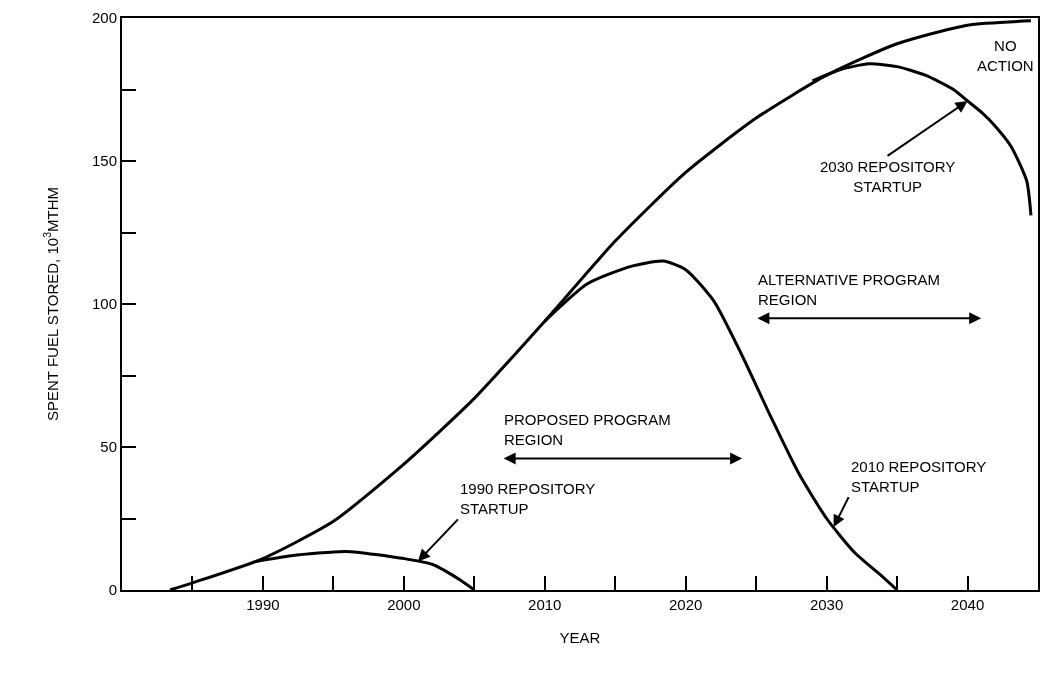 The width and height of the screenshot is (1048, 673). I want to click on x-tick-label: 2020, so click(686, 604).